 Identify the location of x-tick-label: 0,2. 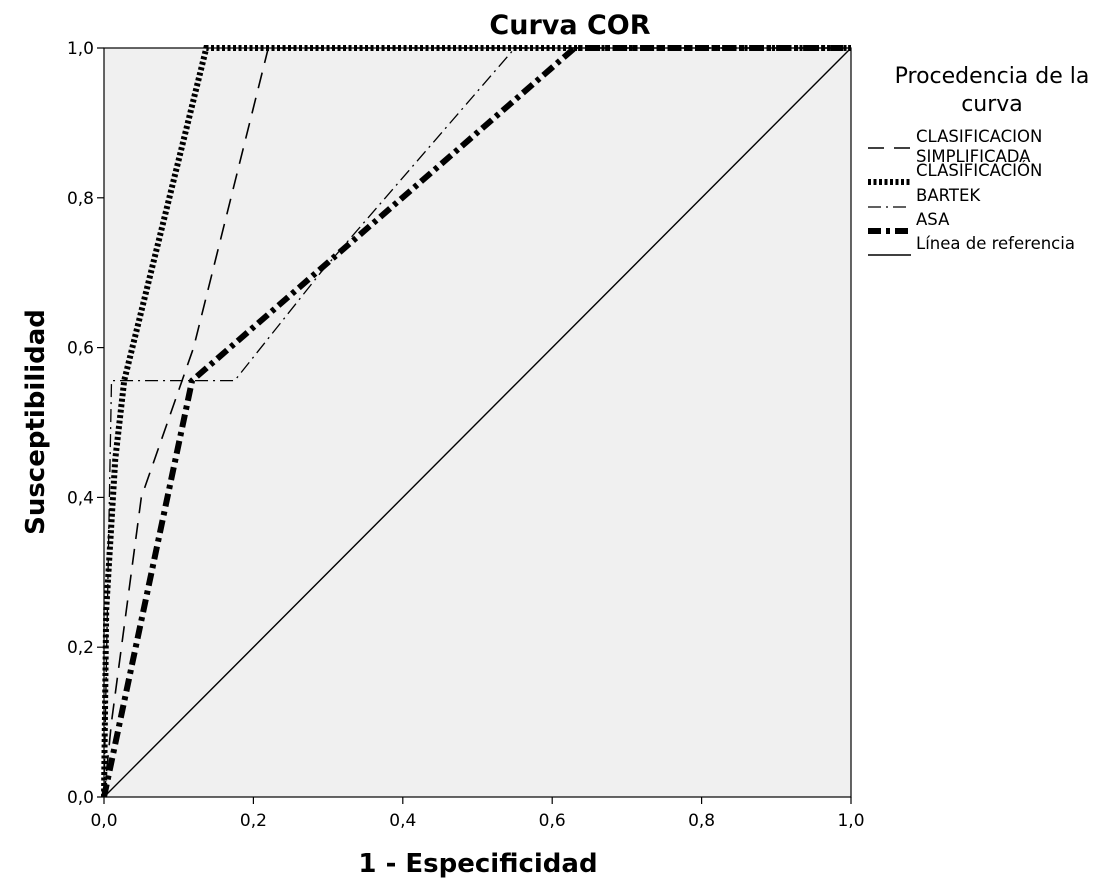
(253, 821).